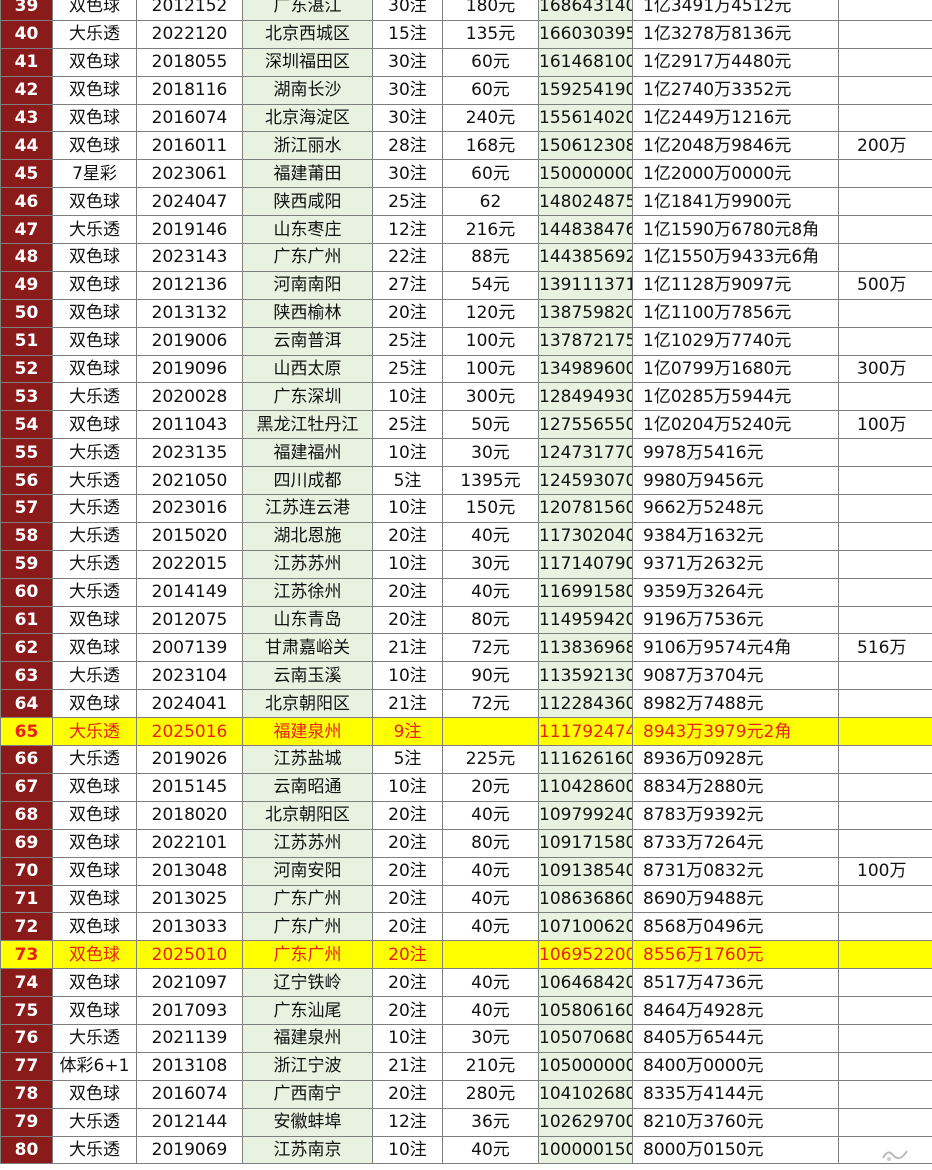 Image resolution: width=932 pixels, height=1170 pixels. What do you see at coordinates (735, 843) in the screenshot?
I see `prize-amount-cn-cell: 8733万7264元` at bounding box center [735, 843].